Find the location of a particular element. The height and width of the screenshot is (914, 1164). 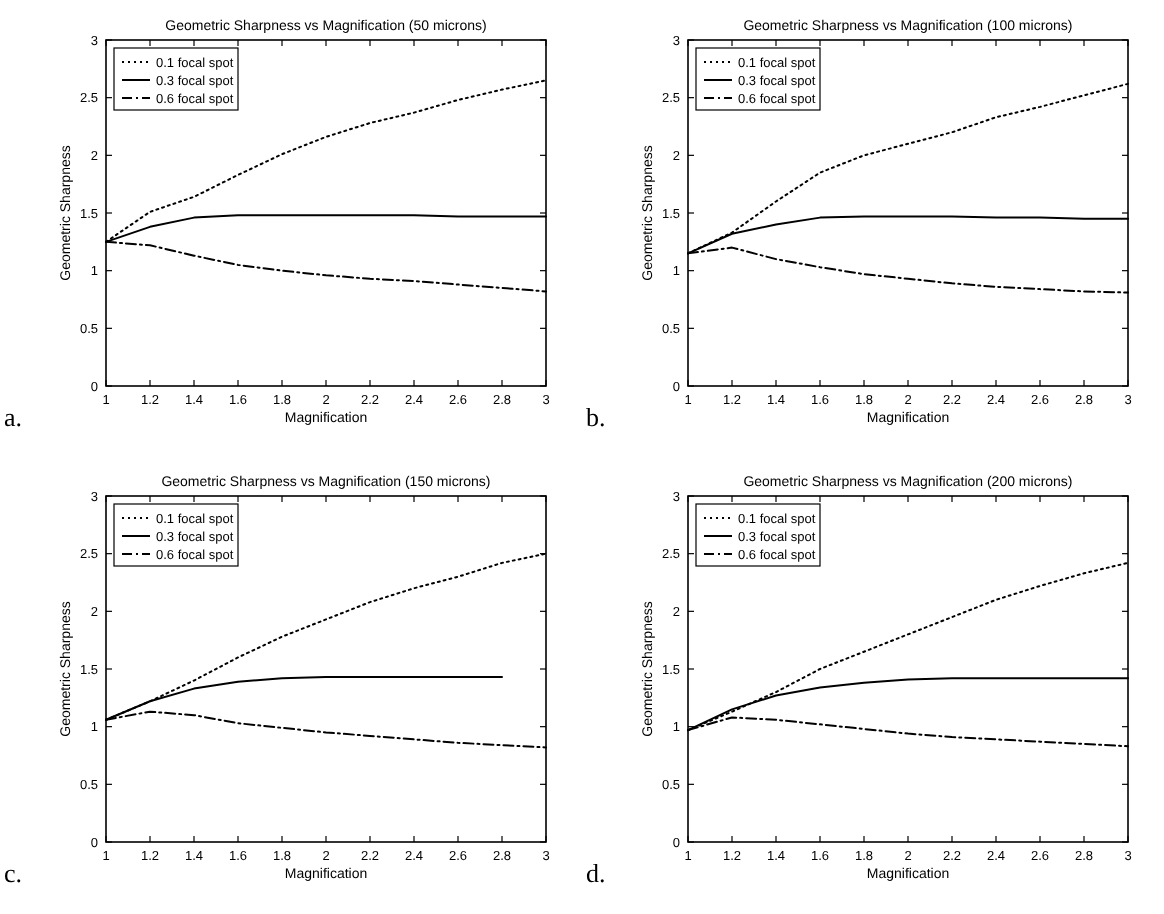

text: d. is located at coordinates (596, 873).